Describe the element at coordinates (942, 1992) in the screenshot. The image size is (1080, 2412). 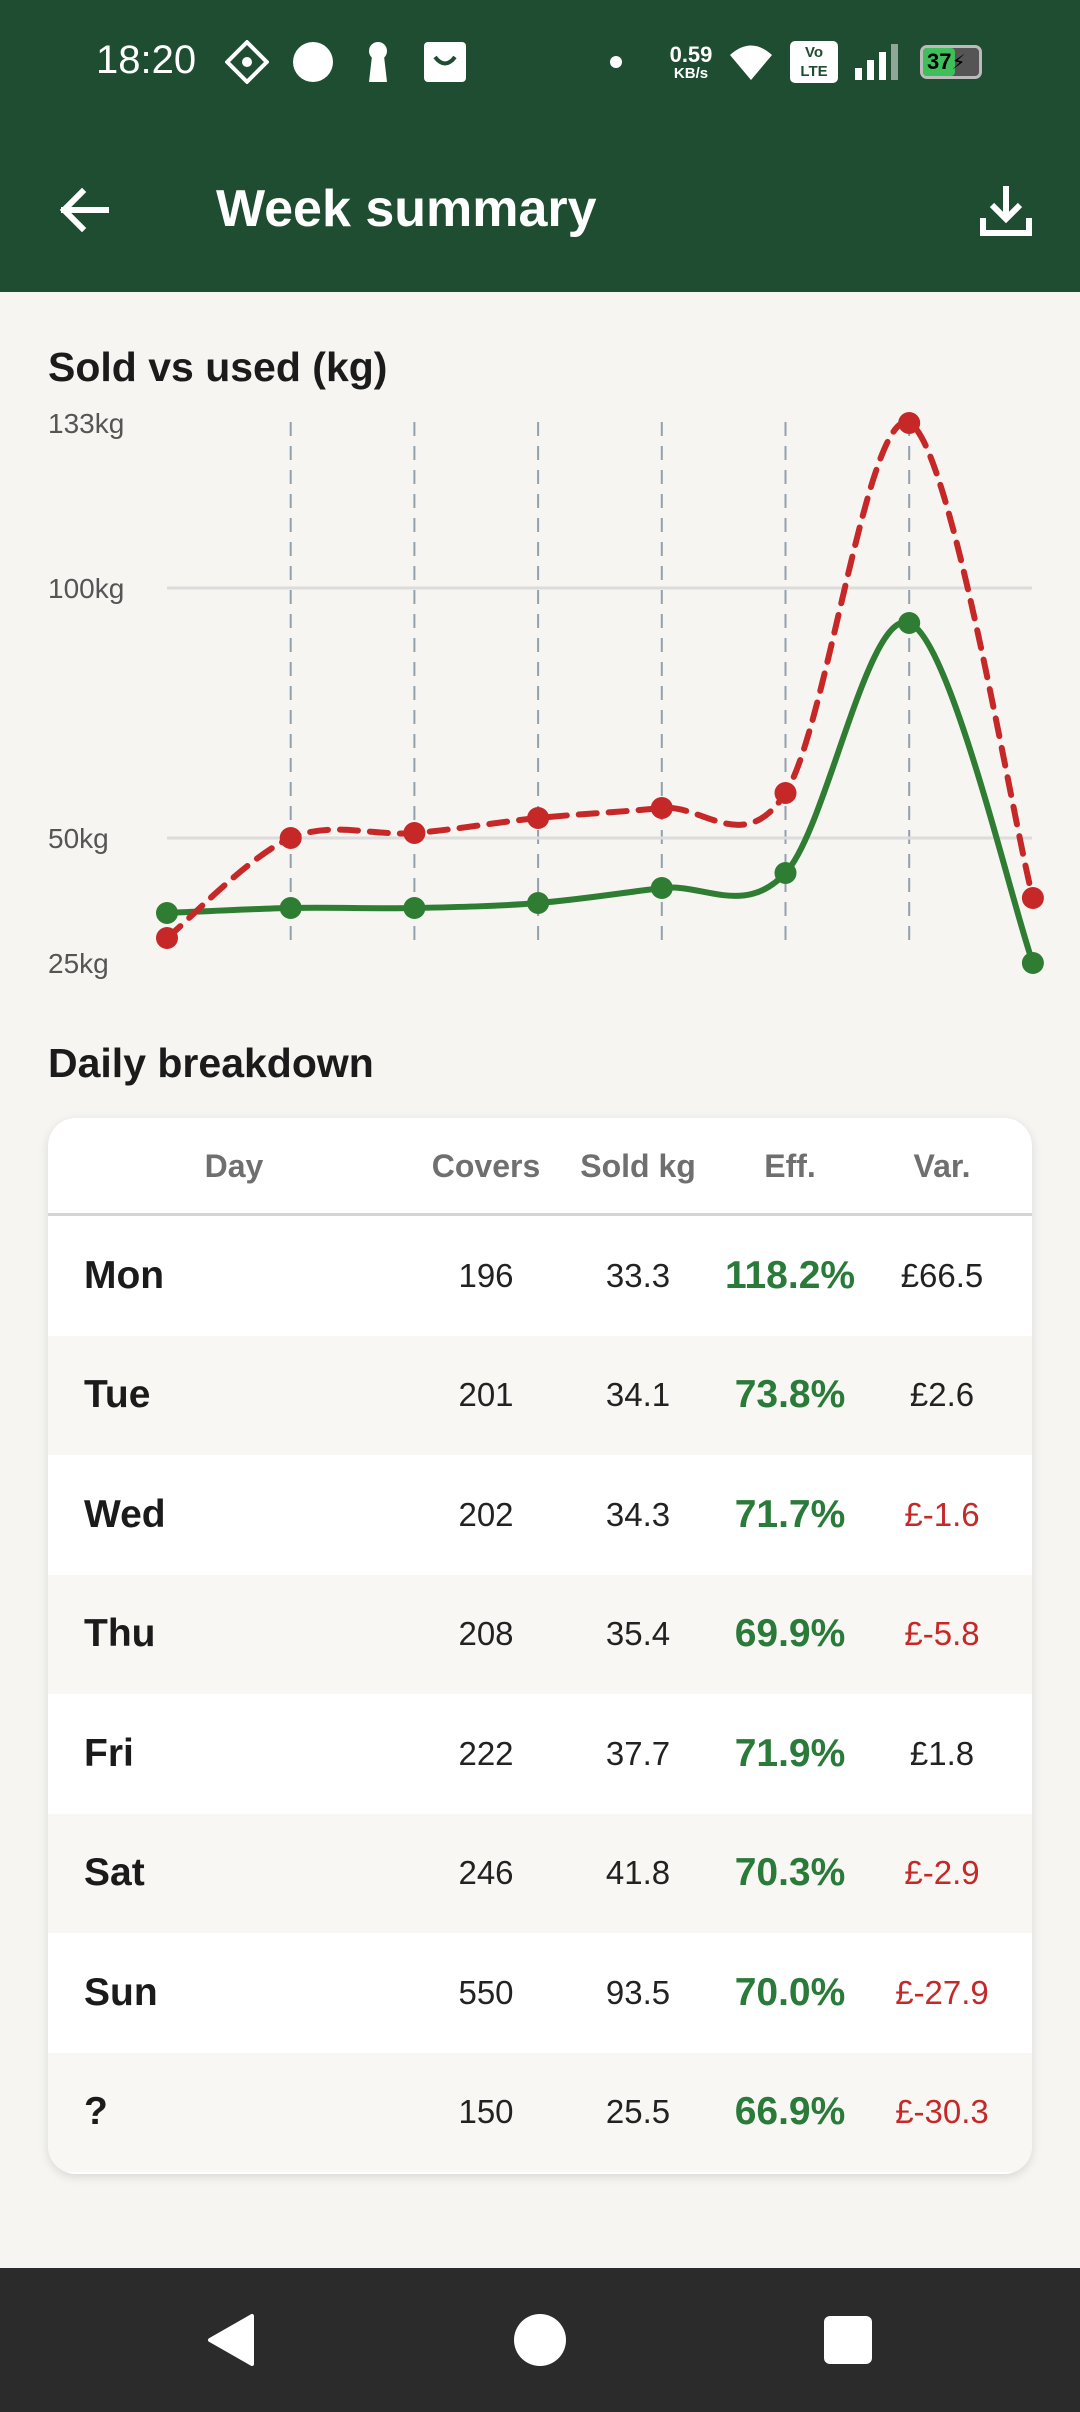
I see `cell-var: £-27.9` at that location.